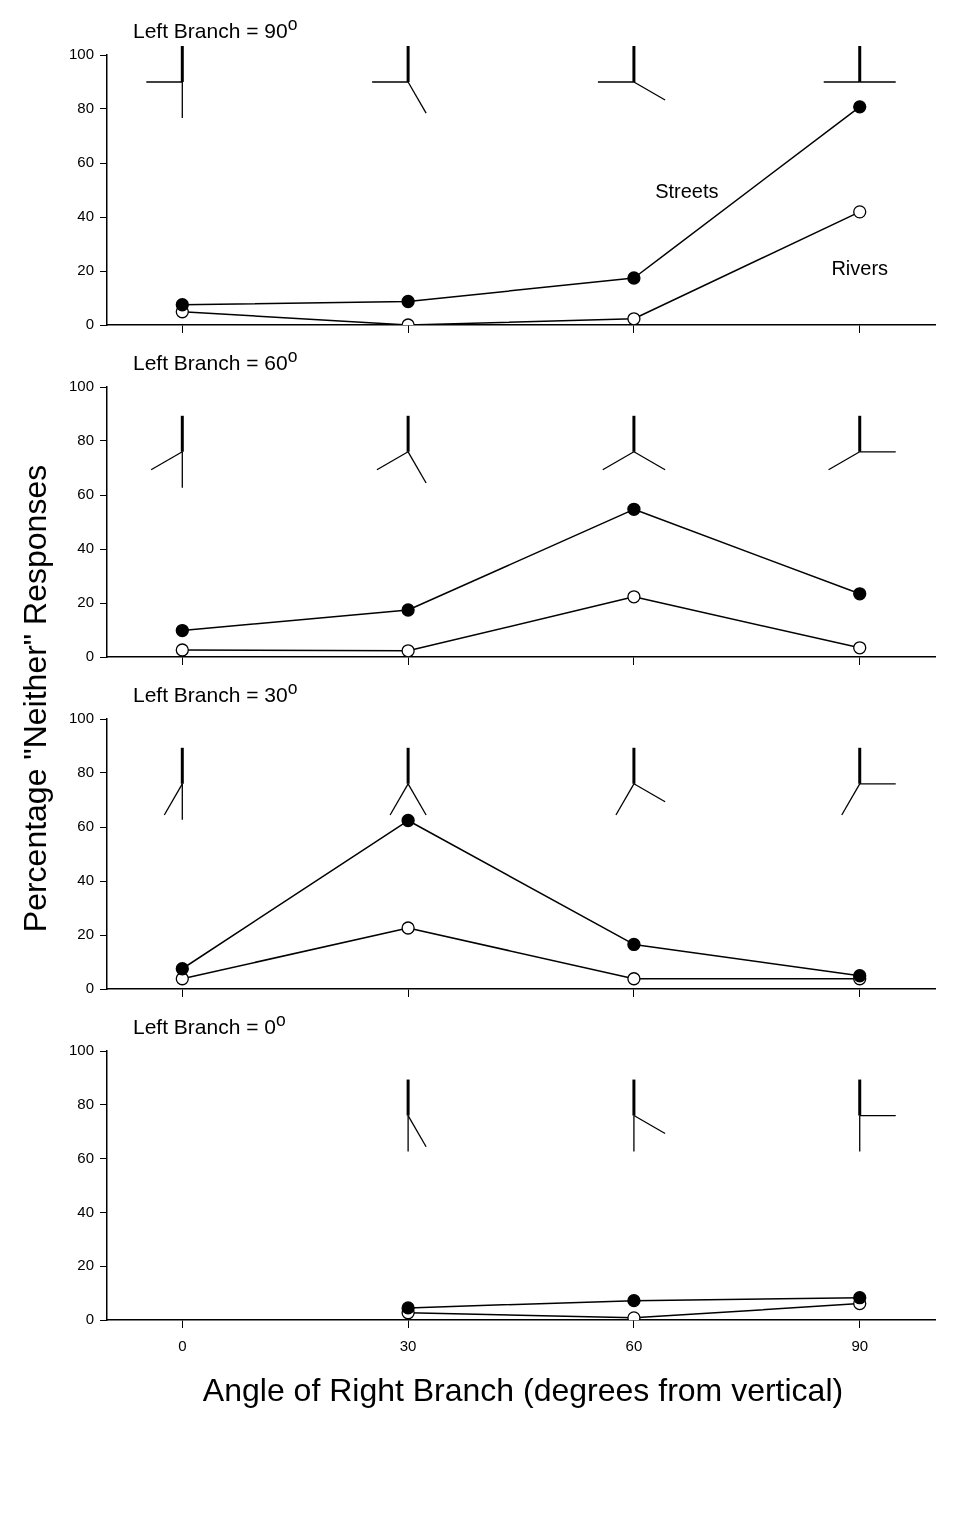  Describe the element at coordinates (408, 1346) in the screenshot. I see `x-tick-label: 30` at that location.